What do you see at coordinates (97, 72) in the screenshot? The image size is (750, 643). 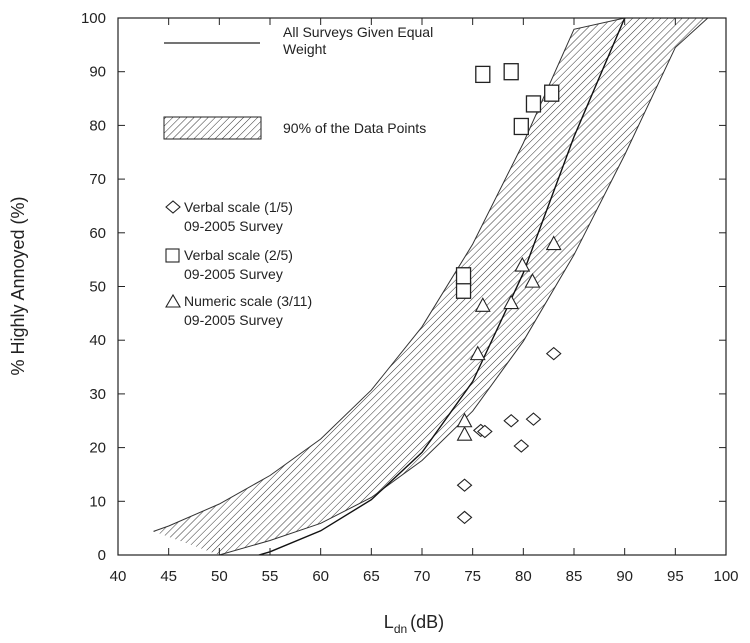 I see `y-tick-label: 90` at bounding box center [97, 72].